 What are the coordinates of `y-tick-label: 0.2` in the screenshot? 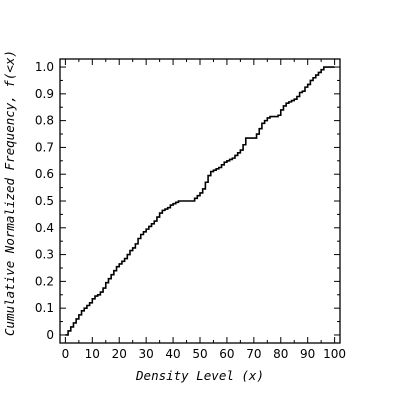 It's located at (44, 281).